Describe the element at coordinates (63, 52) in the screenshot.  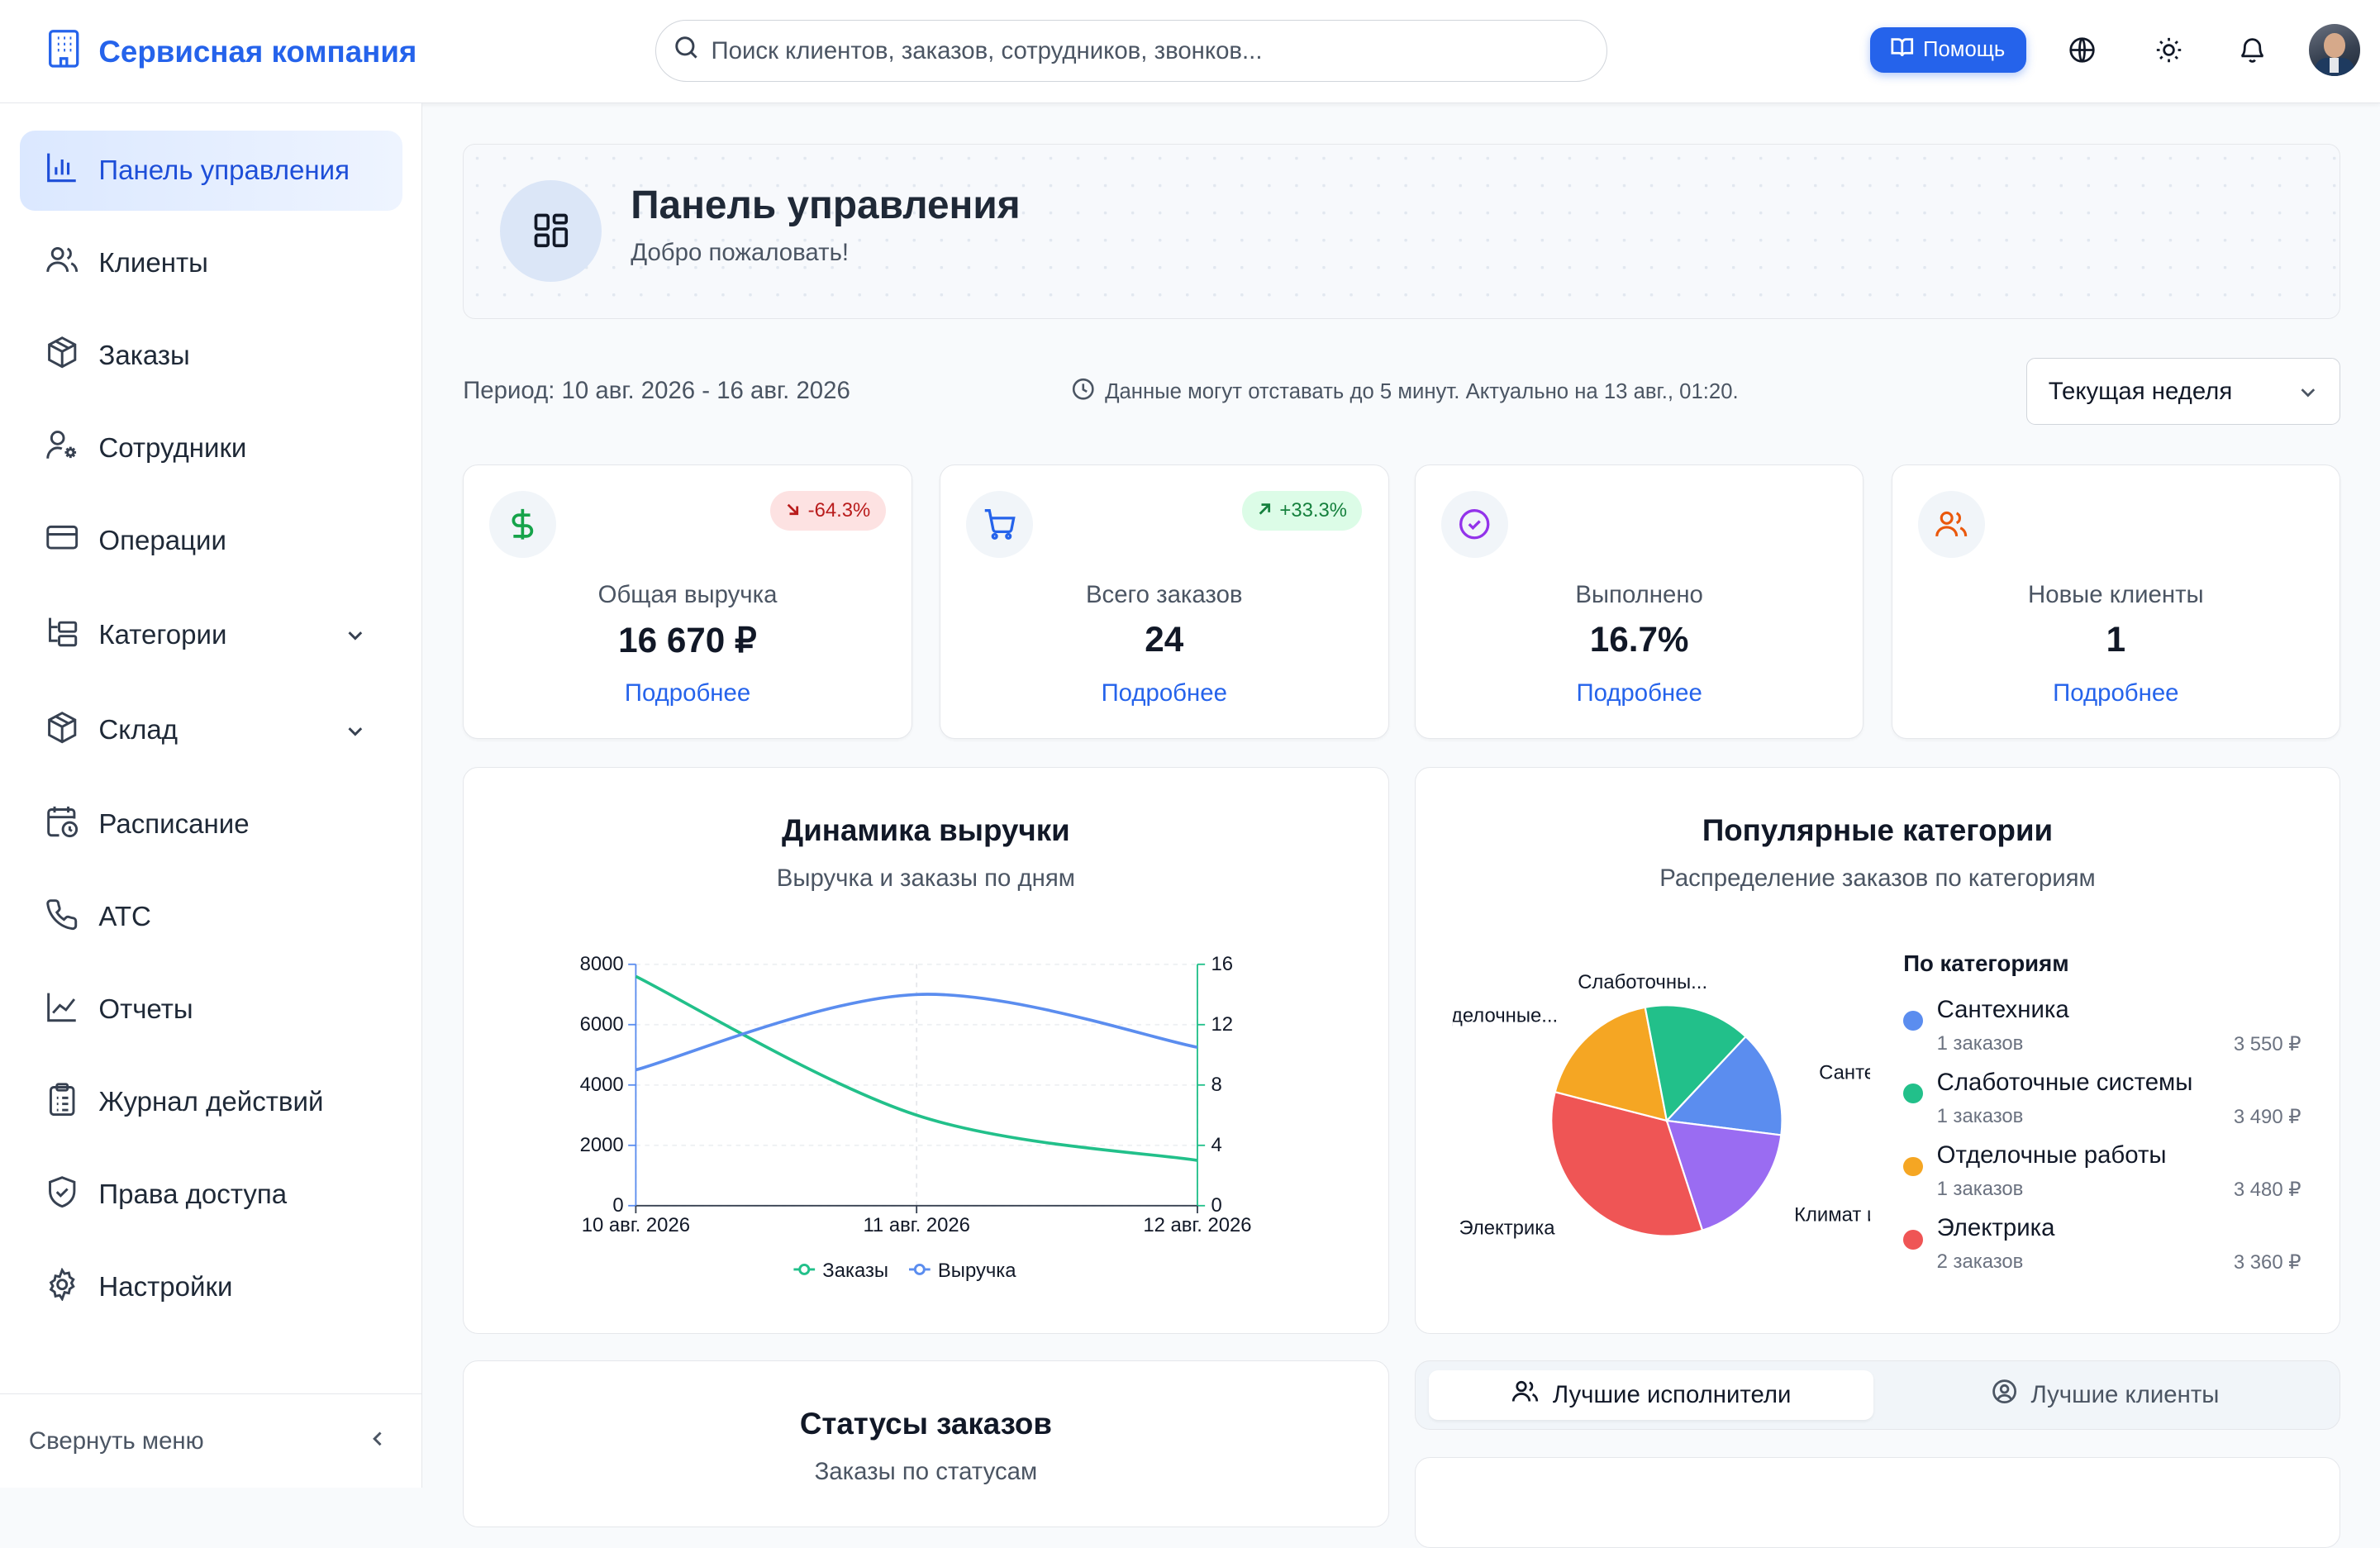
I see `building-icon` at that location.